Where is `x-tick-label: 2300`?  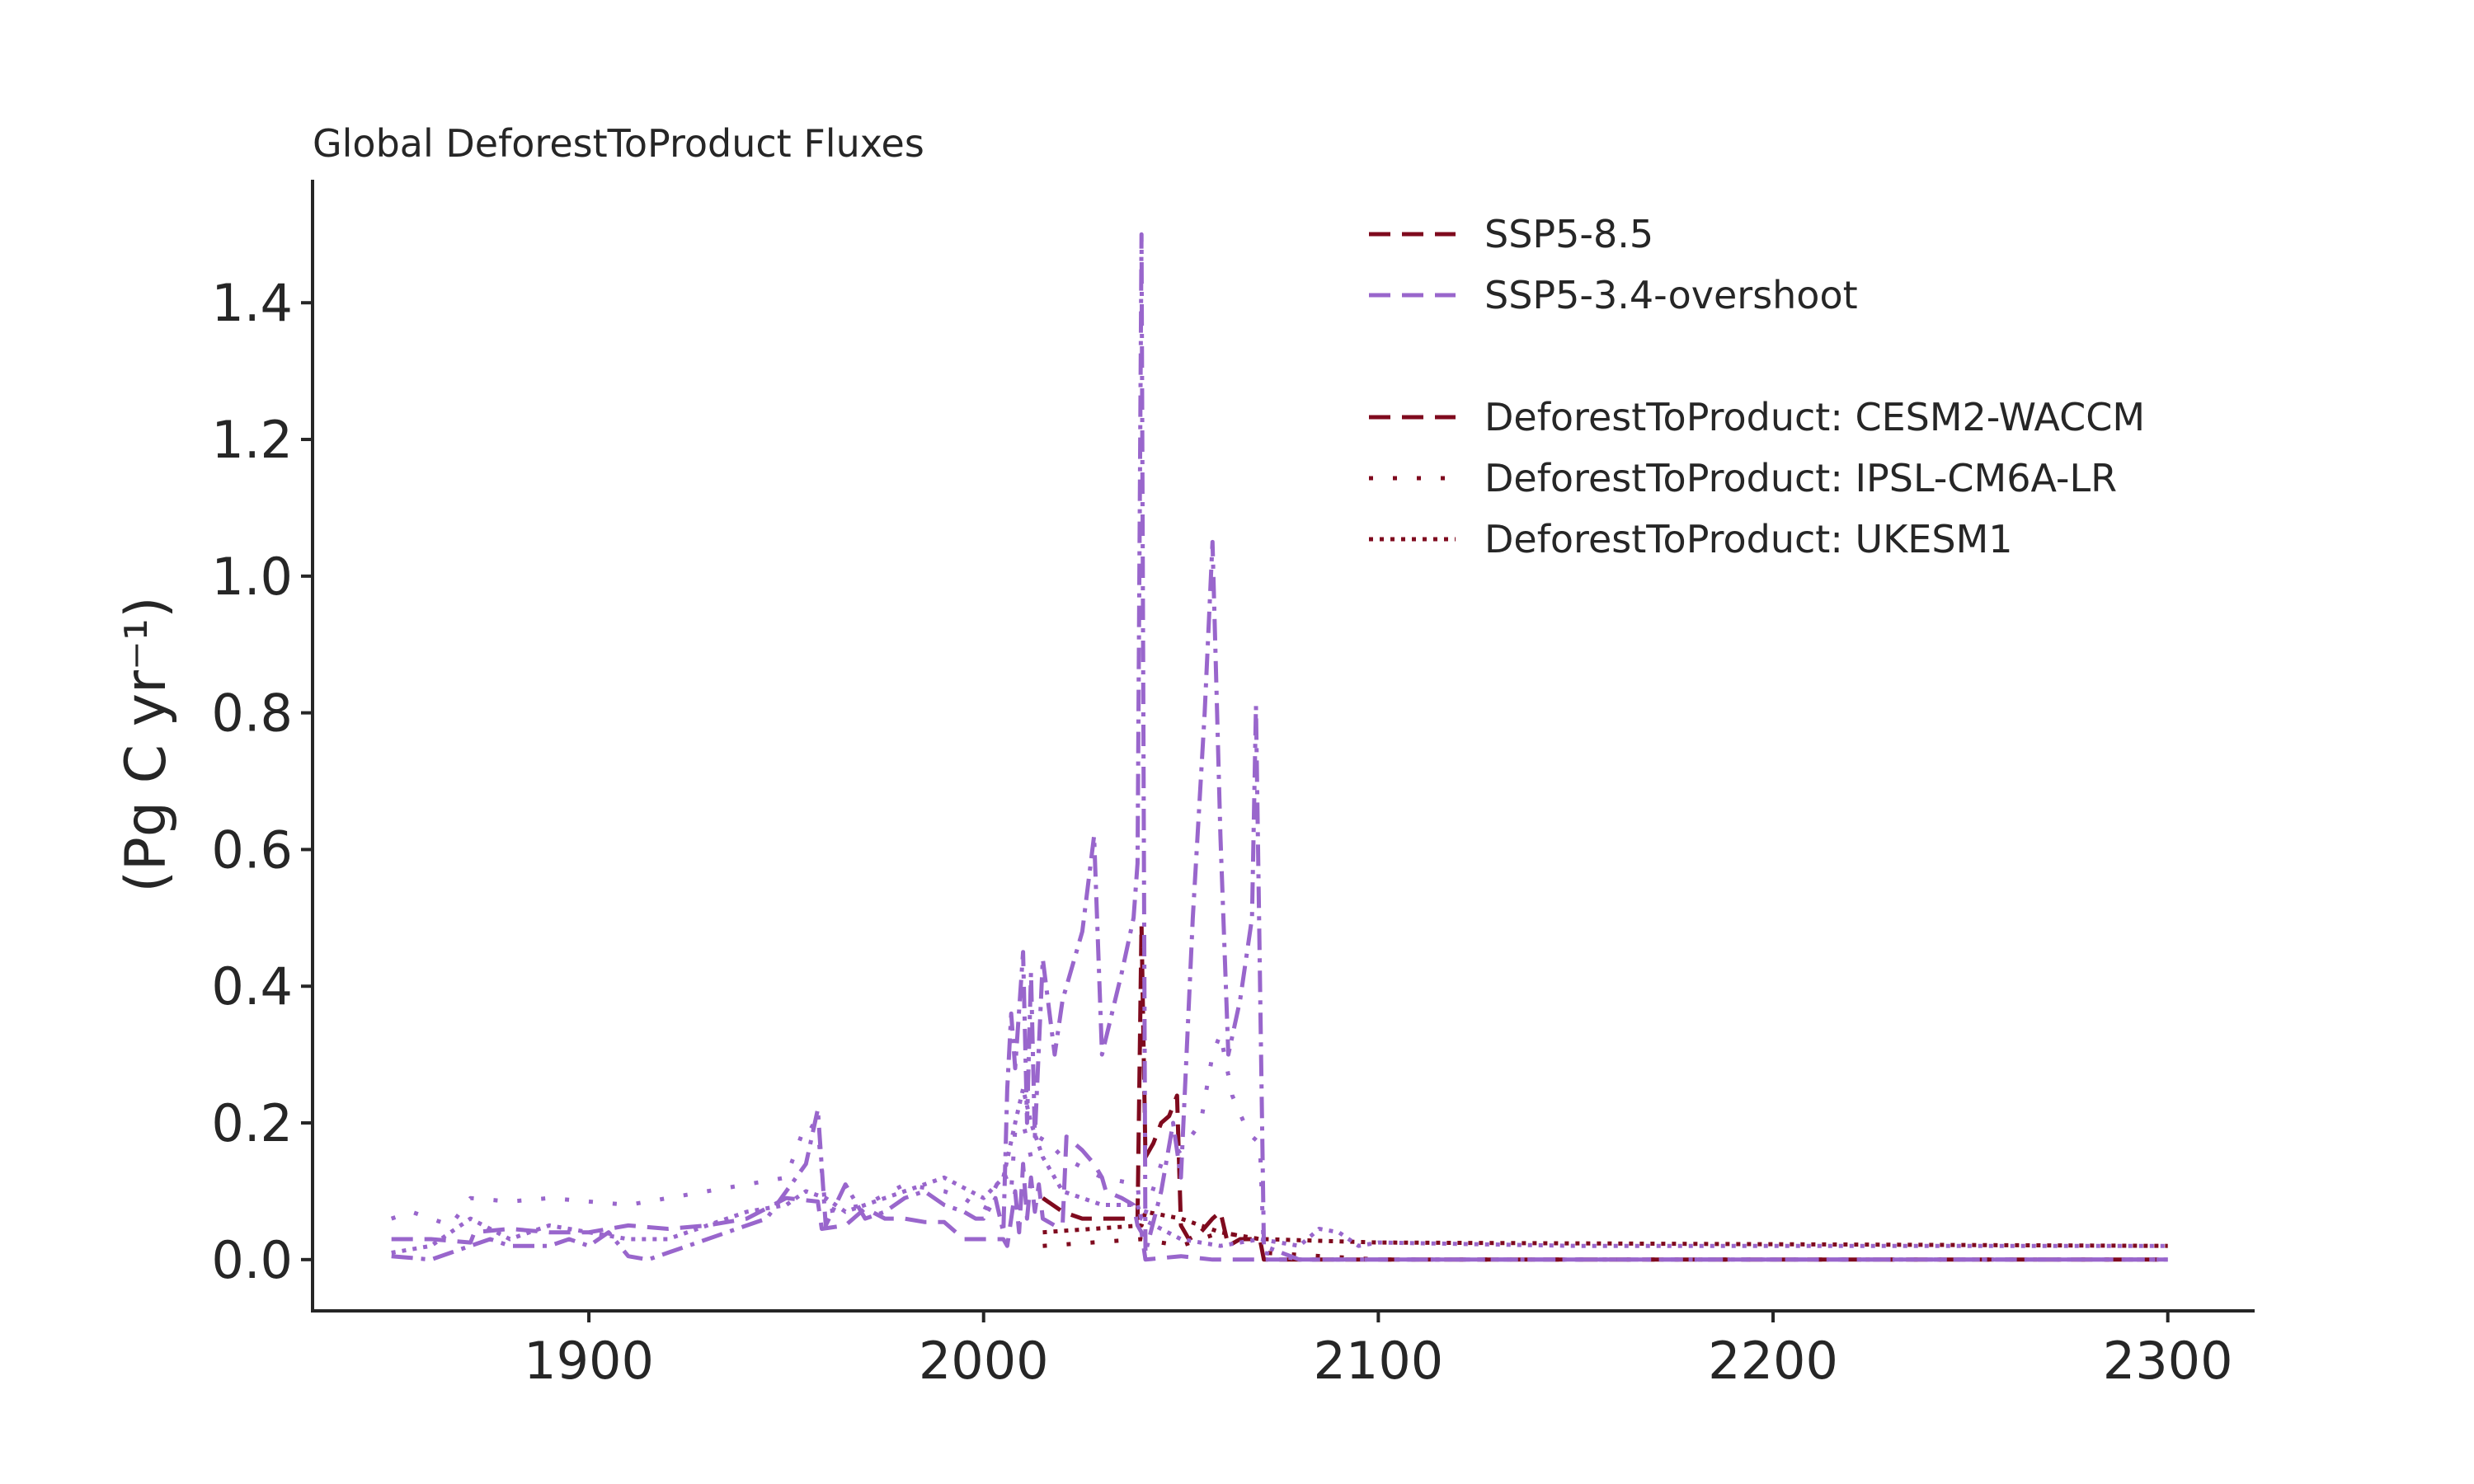 x-tick-label: 2300 is located at coordinates (2168, 1361).